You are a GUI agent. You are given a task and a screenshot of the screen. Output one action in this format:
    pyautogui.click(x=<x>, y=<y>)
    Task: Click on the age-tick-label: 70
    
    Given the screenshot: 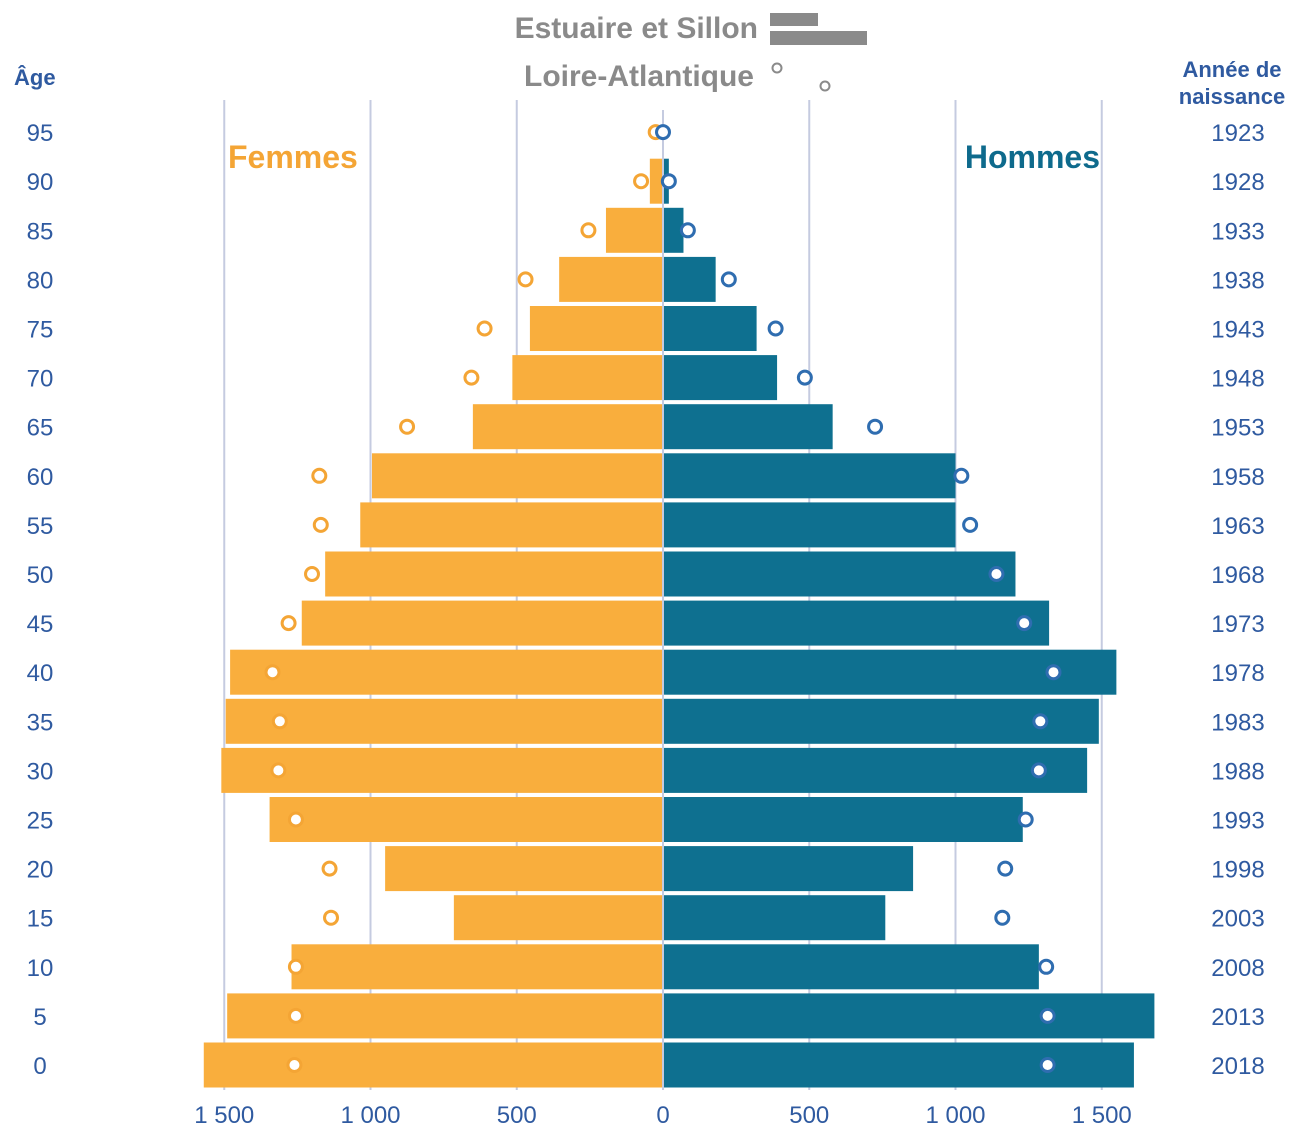 What is the action you would take?
    pyautogui.click(x=40, y=379)
    